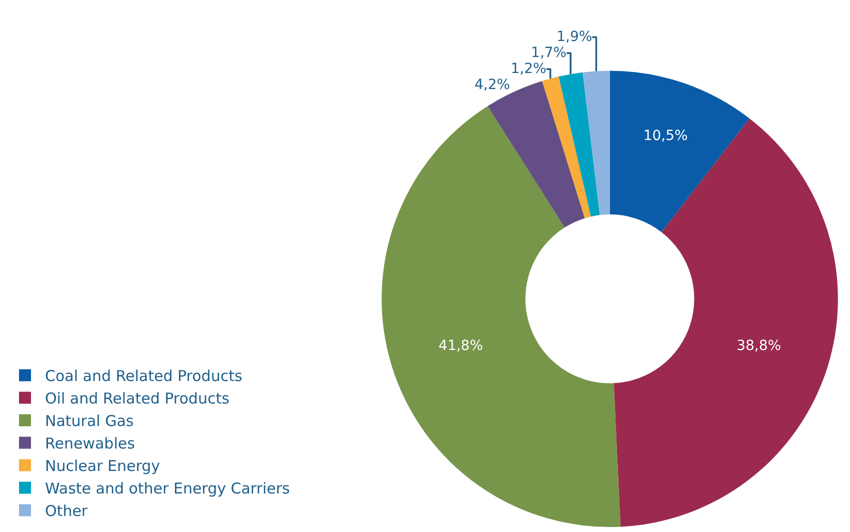  Describe the element at coordinates (759, 346) in the screenshot. I see `data-label: 38,8%` at that location.